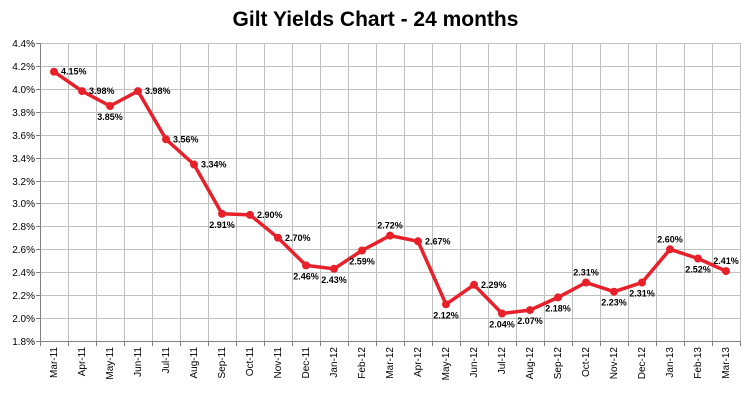 The height and width of the screenshot is (415, 751). I want to click on data-label: 3.56%, so click(186, 139).